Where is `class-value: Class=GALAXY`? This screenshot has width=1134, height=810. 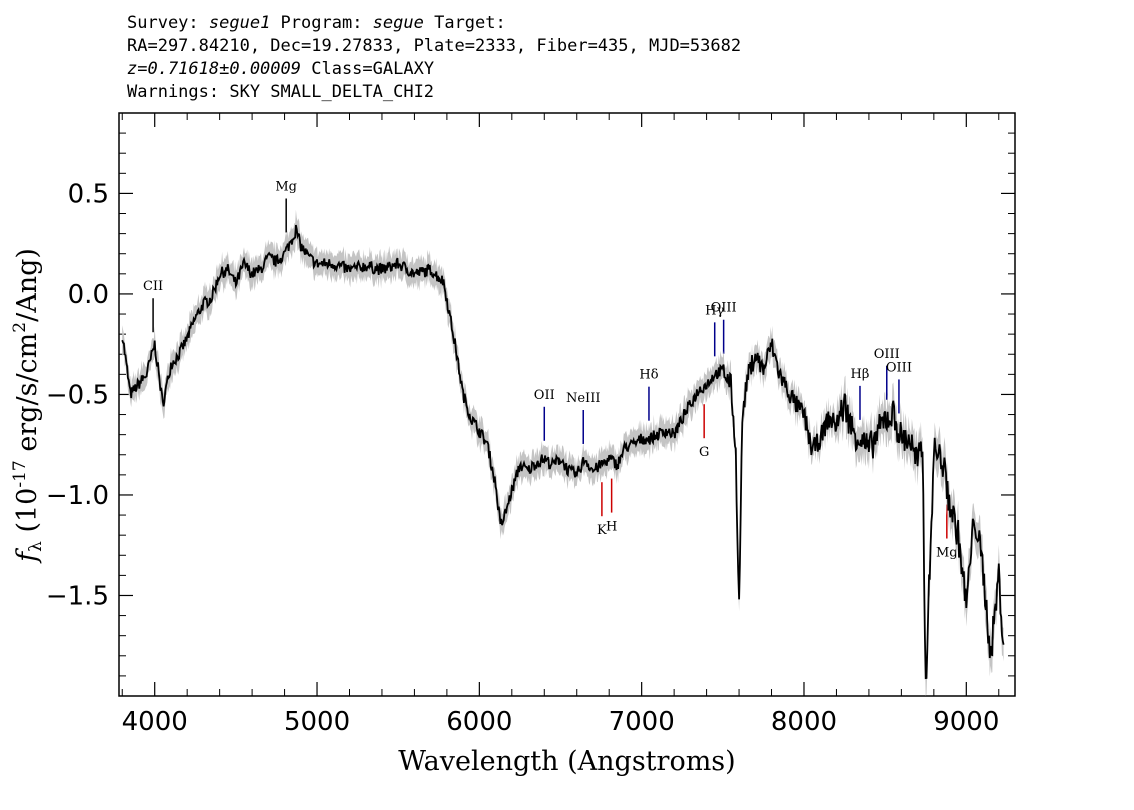
class-value: Class=GALAXY is located at coordinates (368, 69).